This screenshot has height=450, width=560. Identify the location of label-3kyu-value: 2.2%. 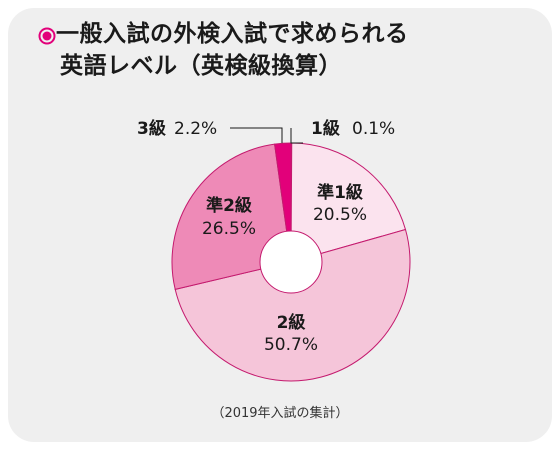
(195, 129).